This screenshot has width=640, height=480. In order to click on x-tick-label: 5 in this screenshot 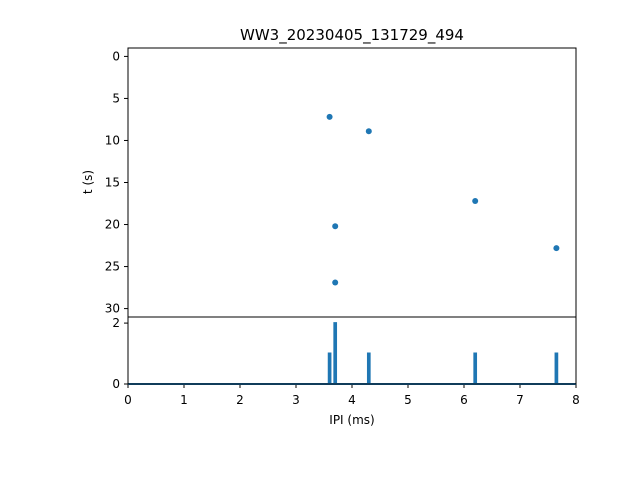, I will do `click(408, 400)`.